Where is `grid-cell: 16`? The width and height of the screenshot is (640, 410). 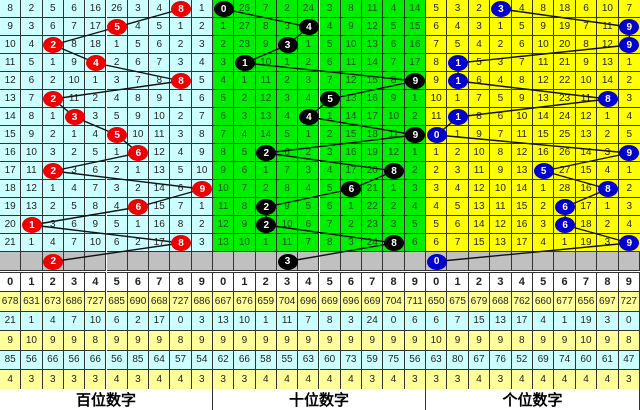
grid-cell: 16 is located at coordinates (351, 153).